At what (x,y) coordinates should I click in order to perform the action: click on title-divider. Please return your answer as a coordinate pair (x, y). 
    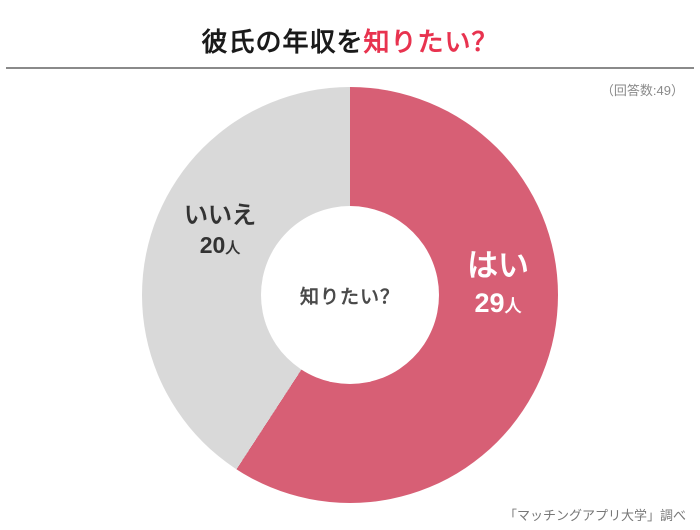
    Looking at the image, I should click on (350, 68).